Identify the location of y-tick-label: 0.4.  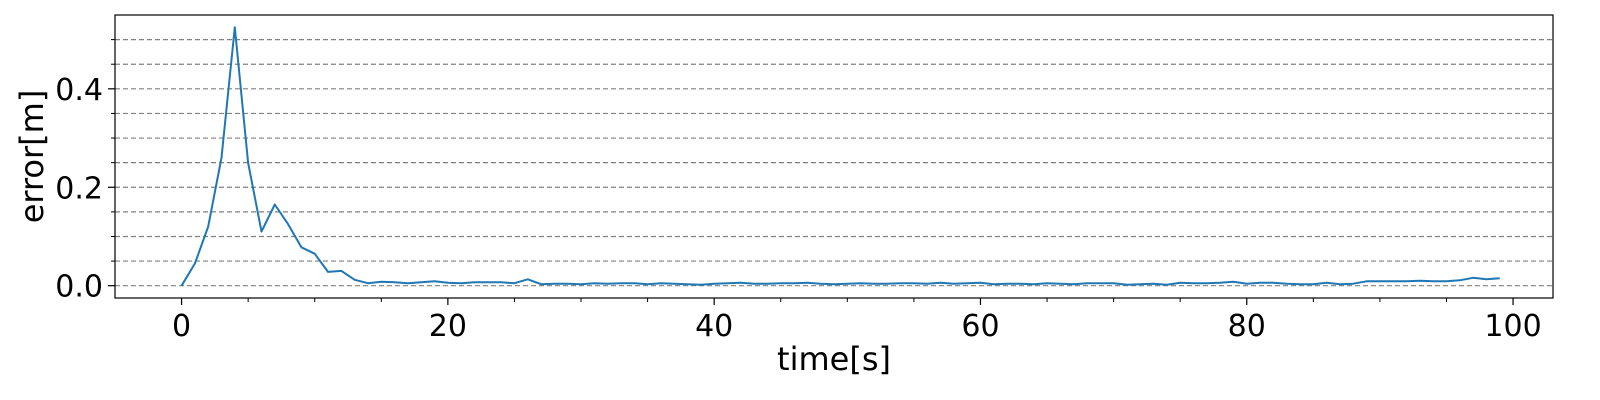
(79, 90).